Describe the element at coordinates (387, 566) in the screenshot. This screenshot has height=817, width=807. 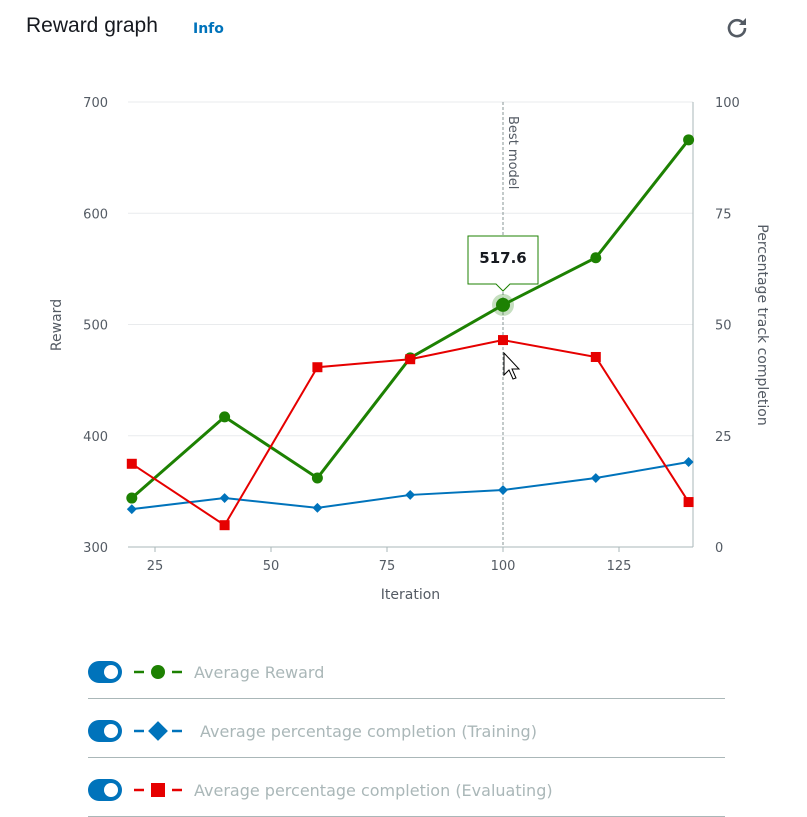
I see `x-tick-label: 75` at that location.